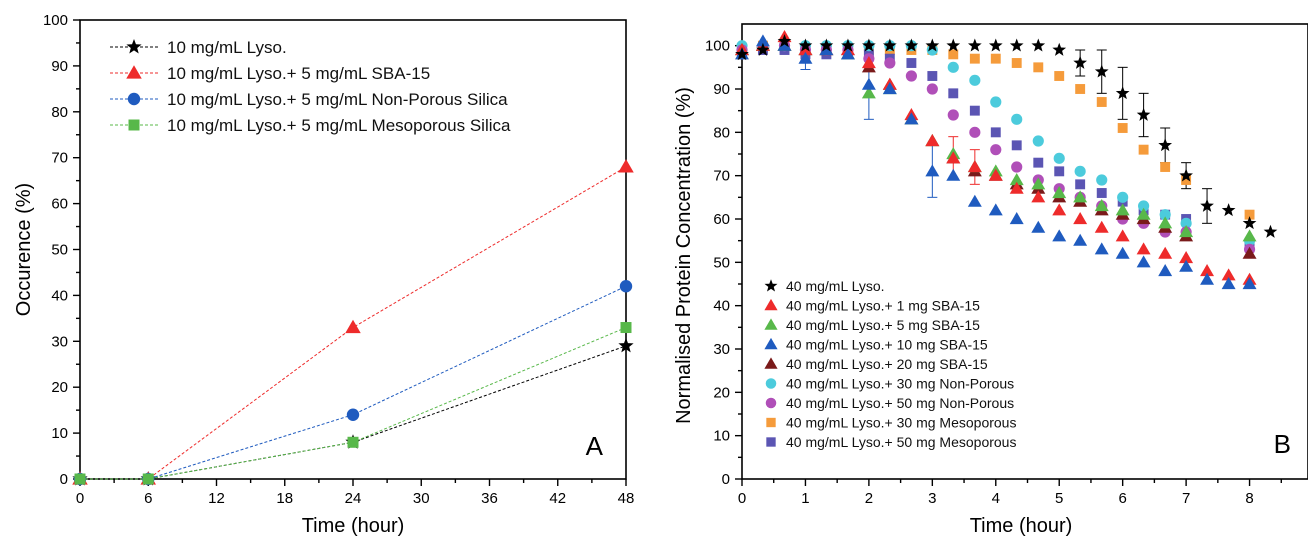 Image resolution: width=1308 pixels, height=544 pixels. I want to click on panel-b-y-tick-label: 20, so click(721, 392).